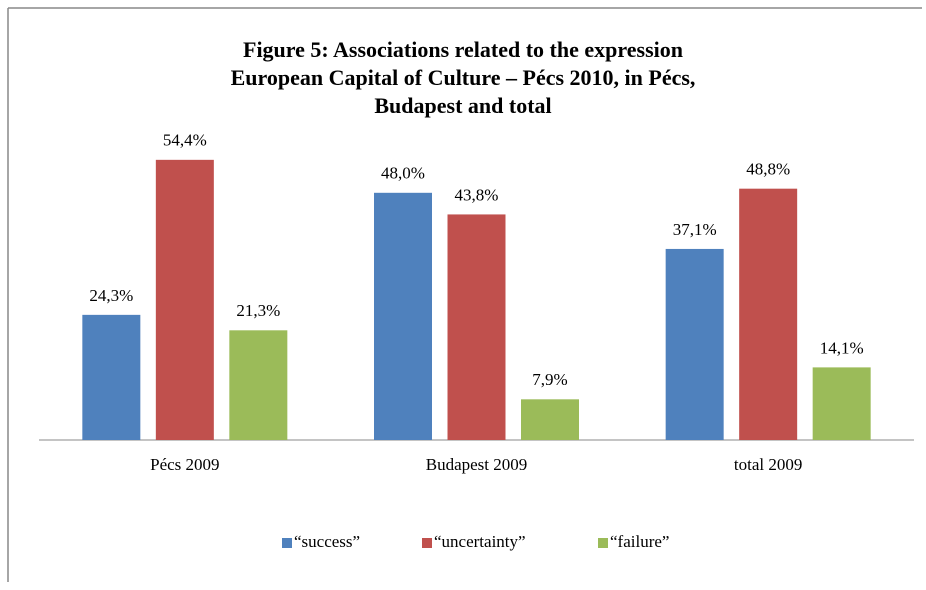  What do you see at coordinates (549, 379) in the screenshot?
I see `data-label: 7,9%` at bounding box center [549, 379].